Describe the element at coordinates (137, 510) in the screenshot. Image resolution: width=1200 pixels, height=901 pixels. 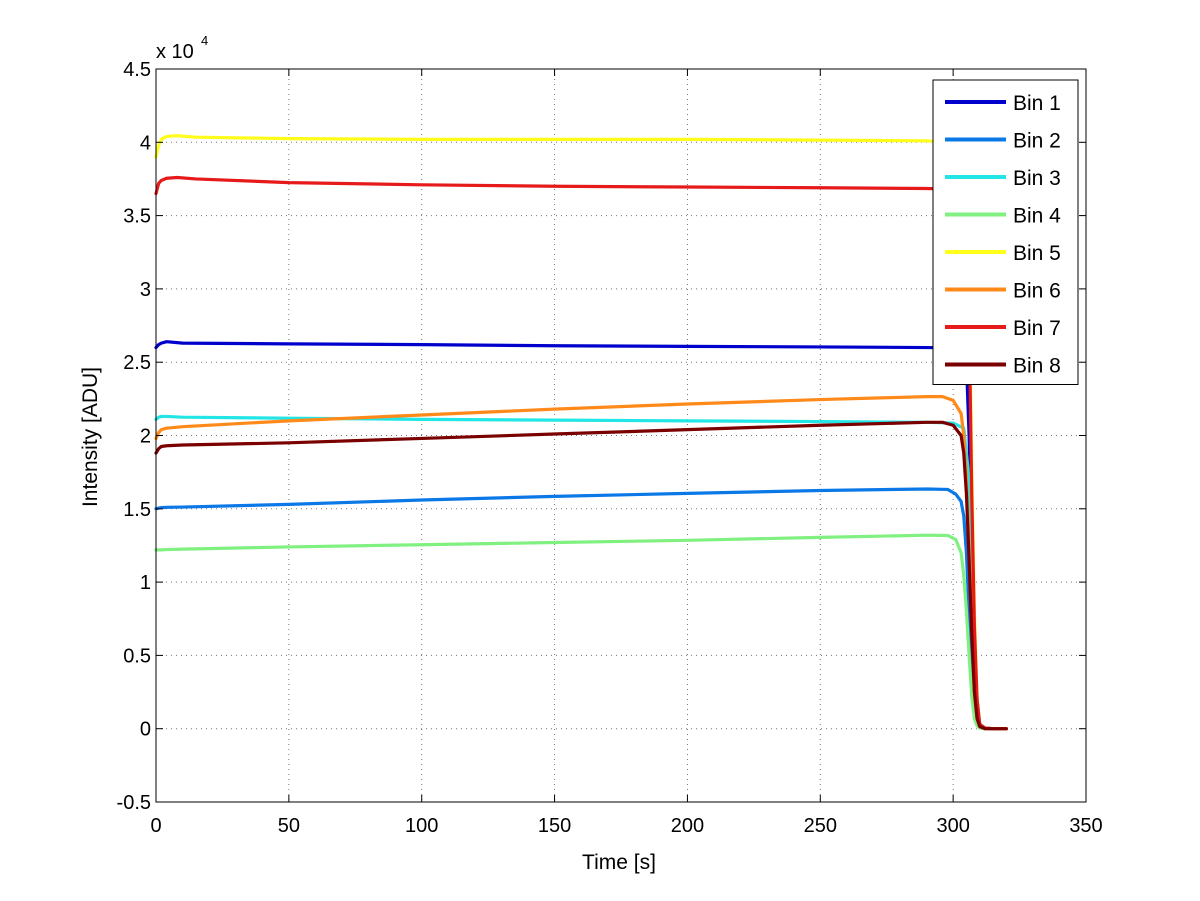
I see `y-tick-label: 1.5` at that location.